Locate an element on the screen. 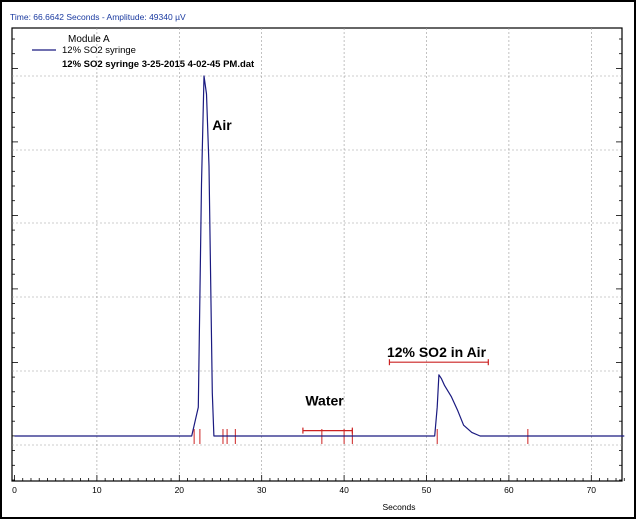 The height and width of the screenshot is (520, 637). annotation-0: Air is located at coordinates (222, 125).